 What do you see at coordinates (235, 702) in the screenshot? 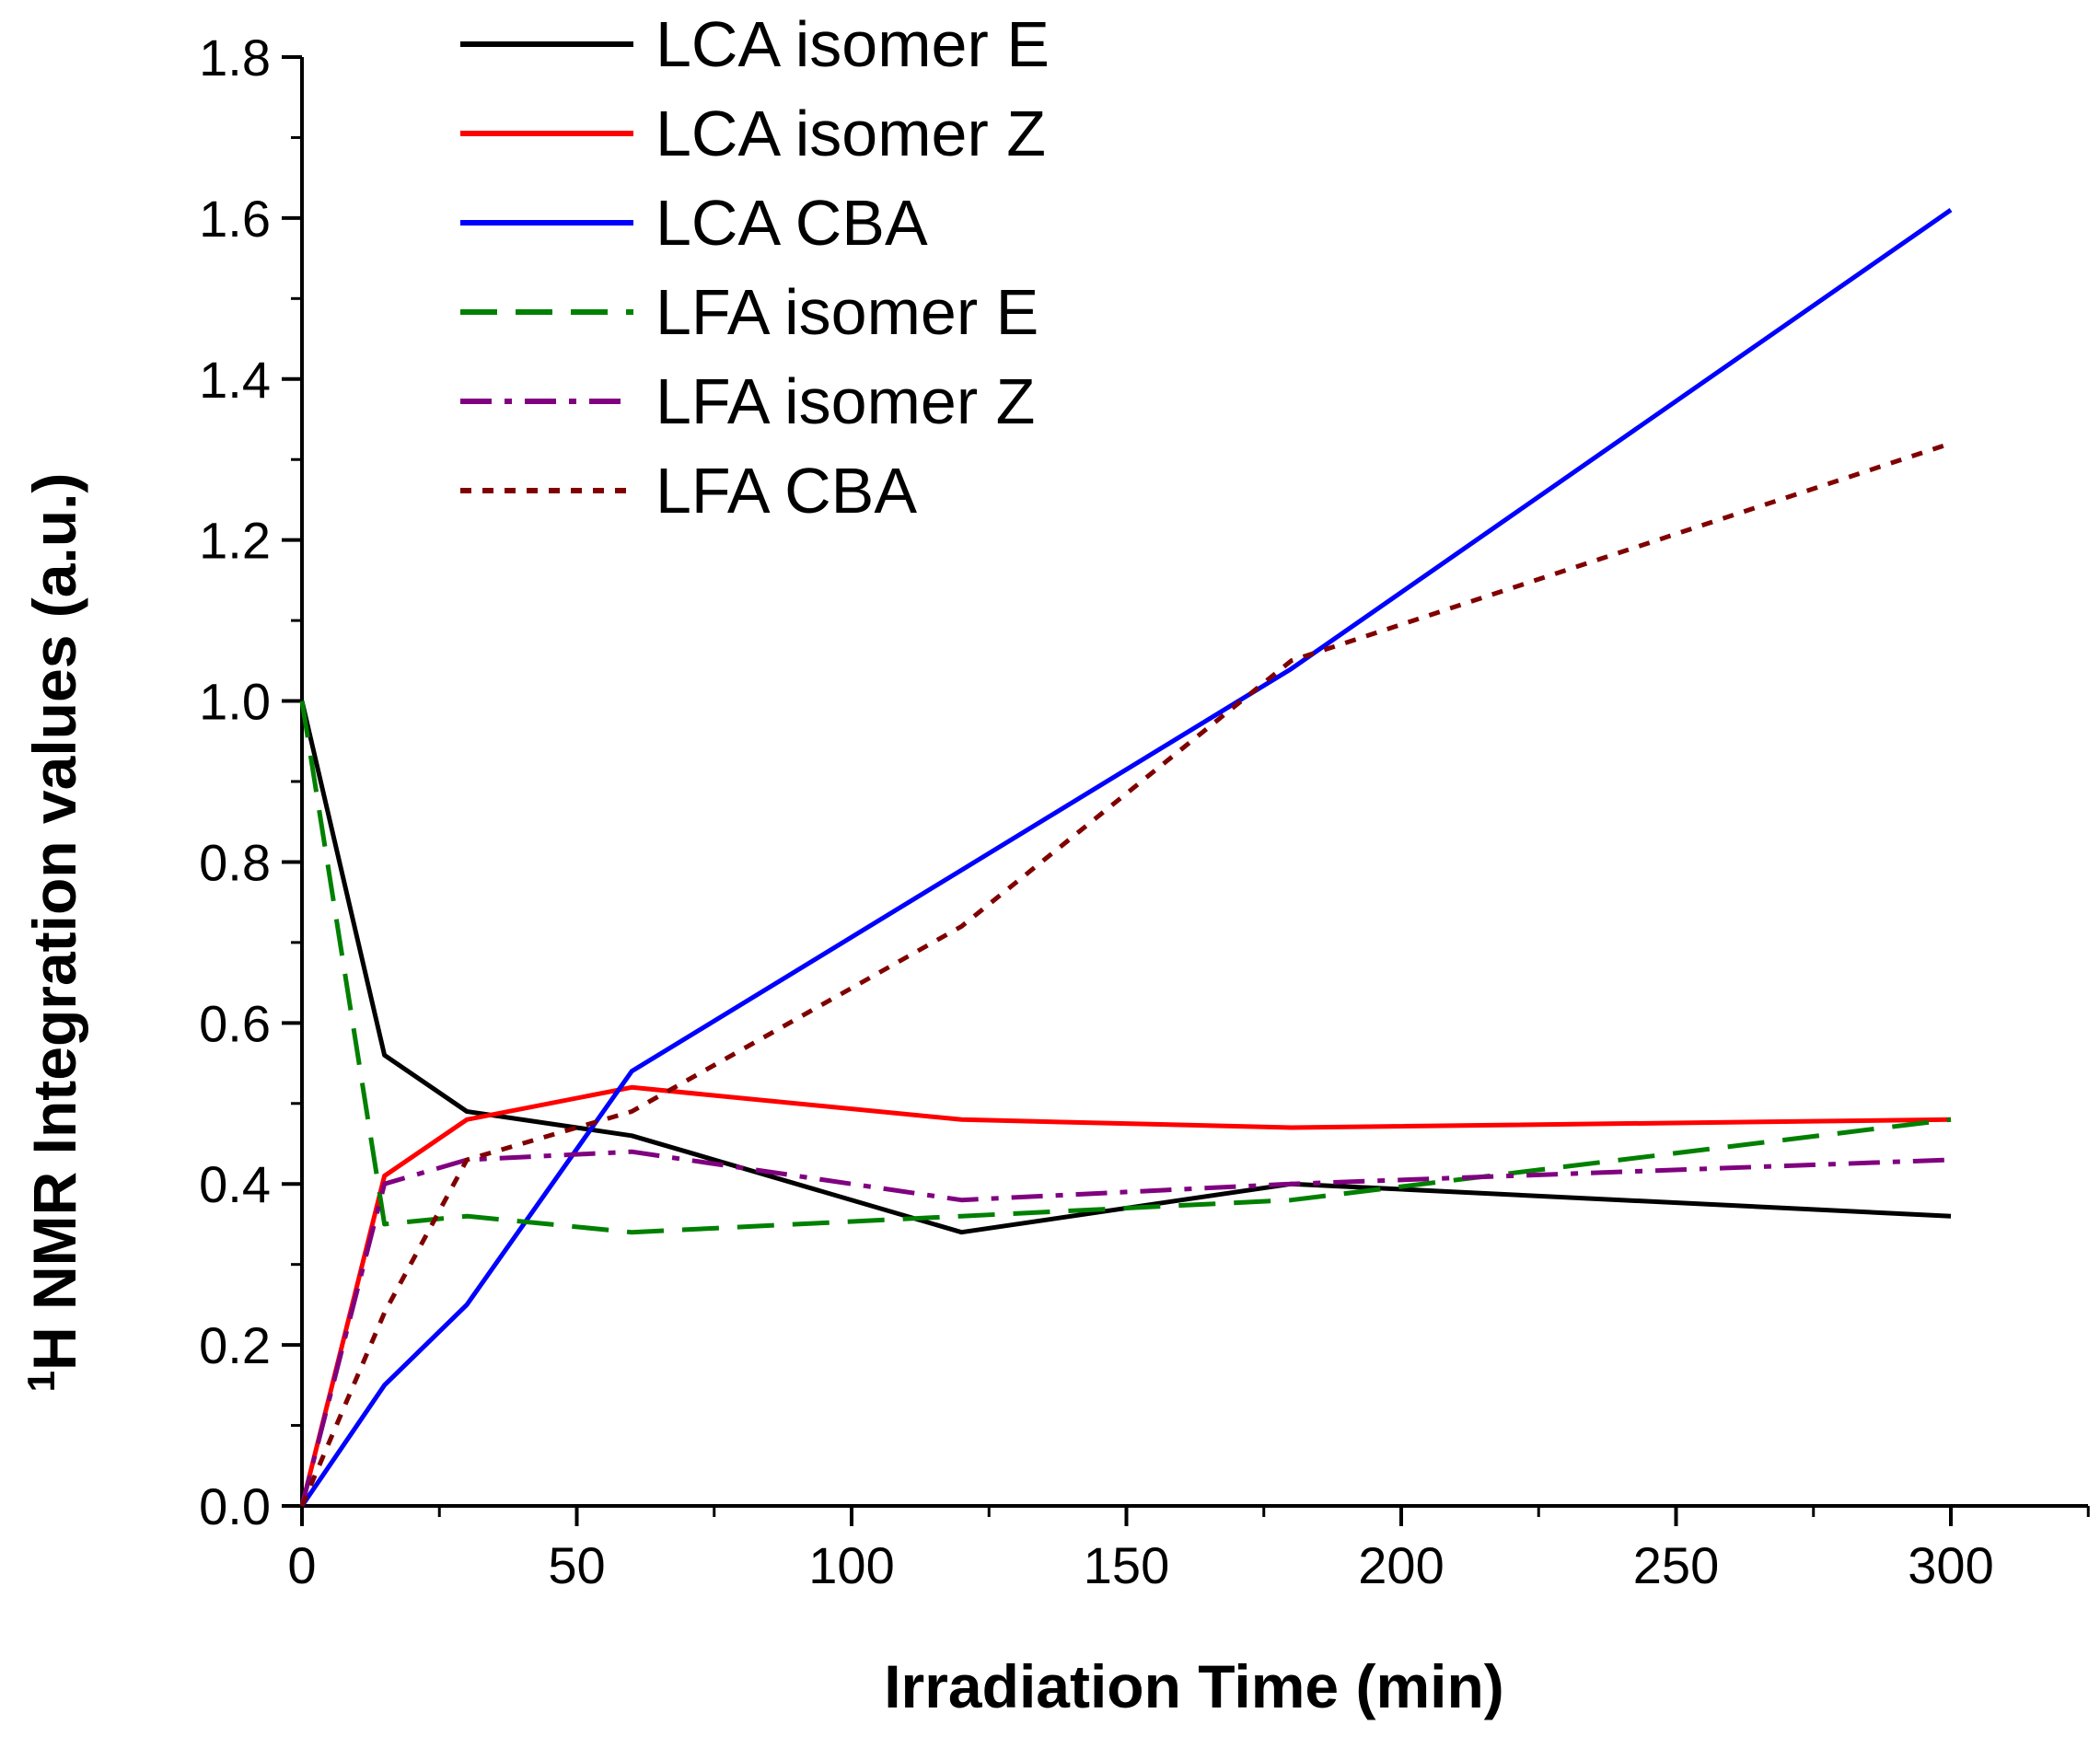
I see `y-tick-label: 1.0` at bounding box center [235, 702].